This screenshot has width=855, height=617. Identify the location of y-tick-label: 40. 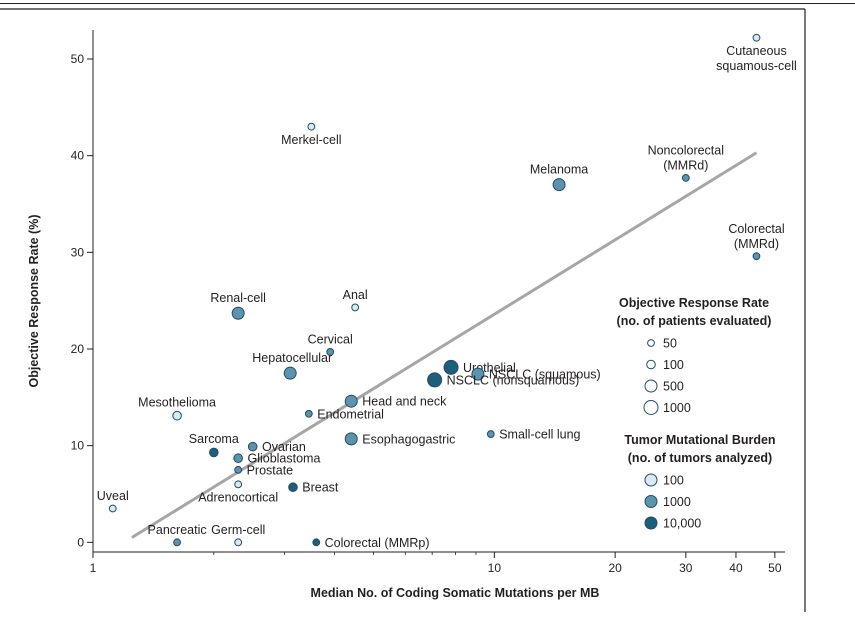
(78, 156).